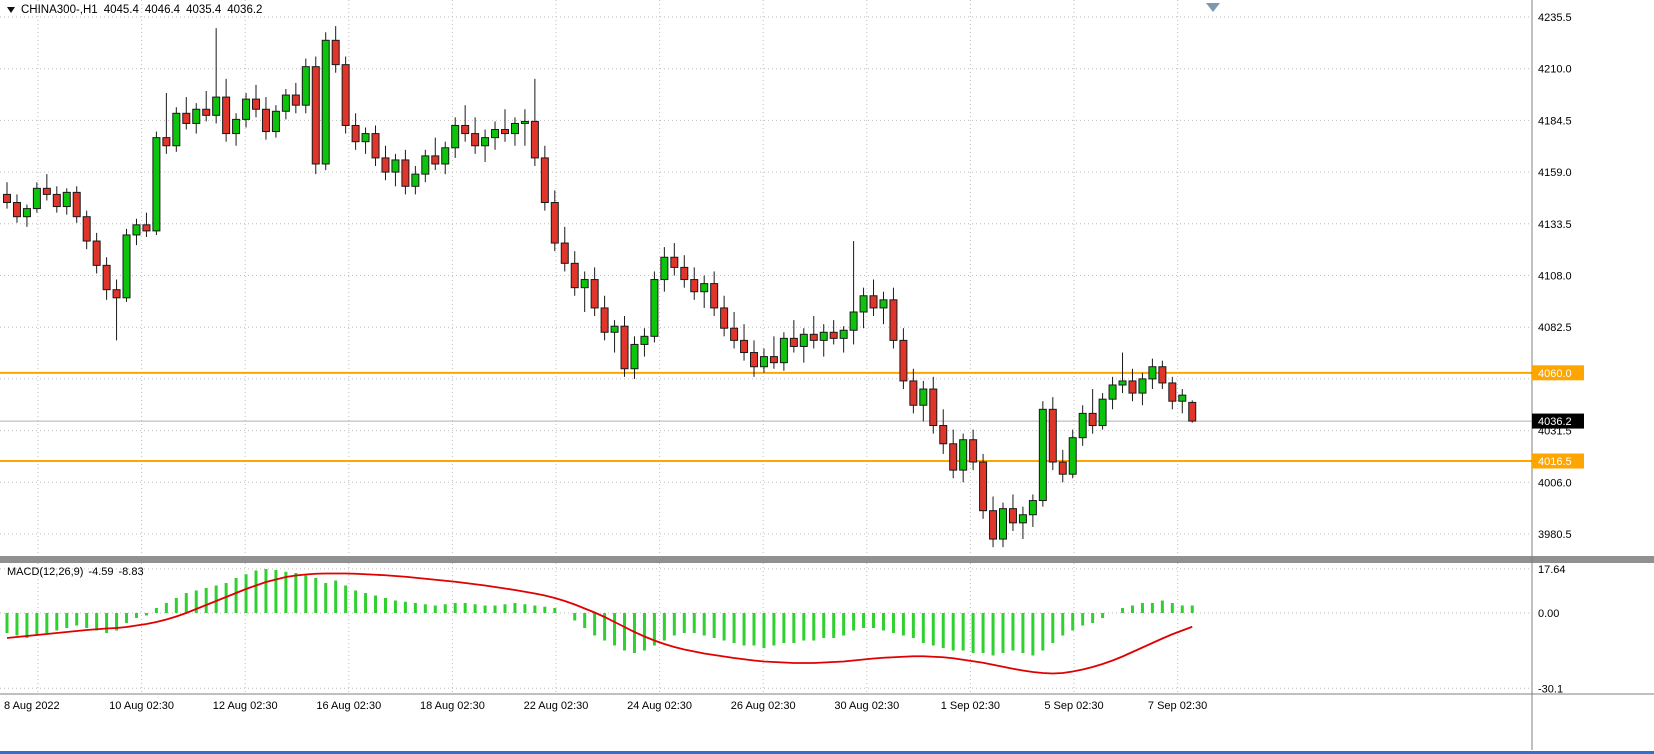 Image resolution: width=1654 pixels, height=754 pixels. What do you see at coordinates (245, 10) in the screenshot?
I see `quote-close: 4036.2` at bounding box center [245, 10].